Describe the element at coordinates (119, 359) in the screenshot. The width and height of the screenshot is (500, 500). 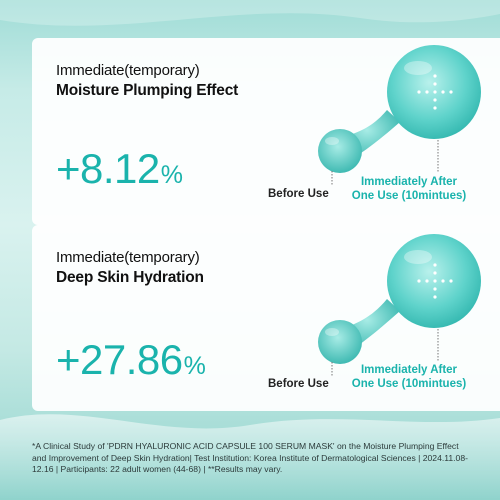
I see `result-number: +27.86` at that location.